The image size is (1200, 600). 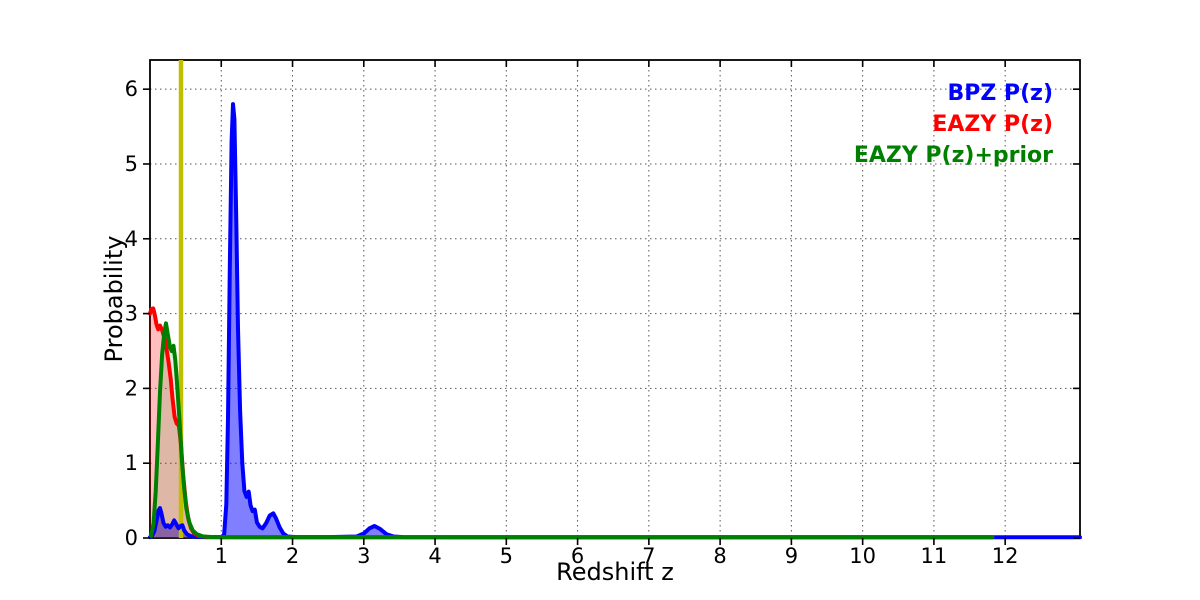 I want to click on x-tick-label: 5, so click(x=506, y=556).